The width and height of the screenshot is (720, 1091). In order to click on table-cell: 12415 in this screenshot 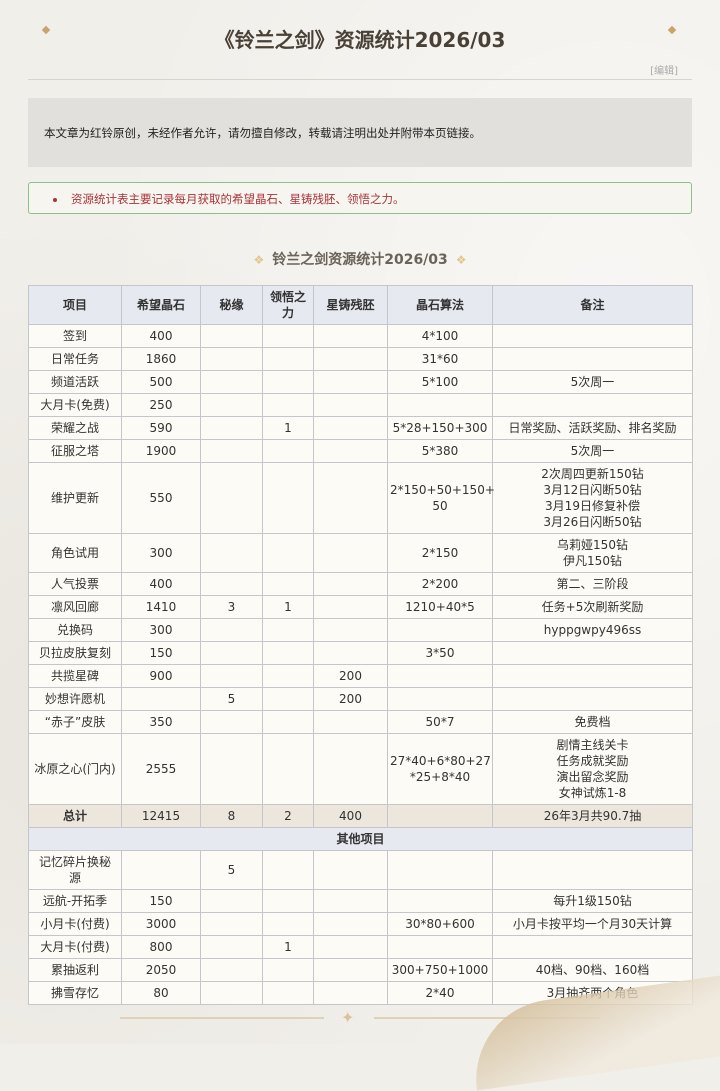, I will do `click(161, 816)`.